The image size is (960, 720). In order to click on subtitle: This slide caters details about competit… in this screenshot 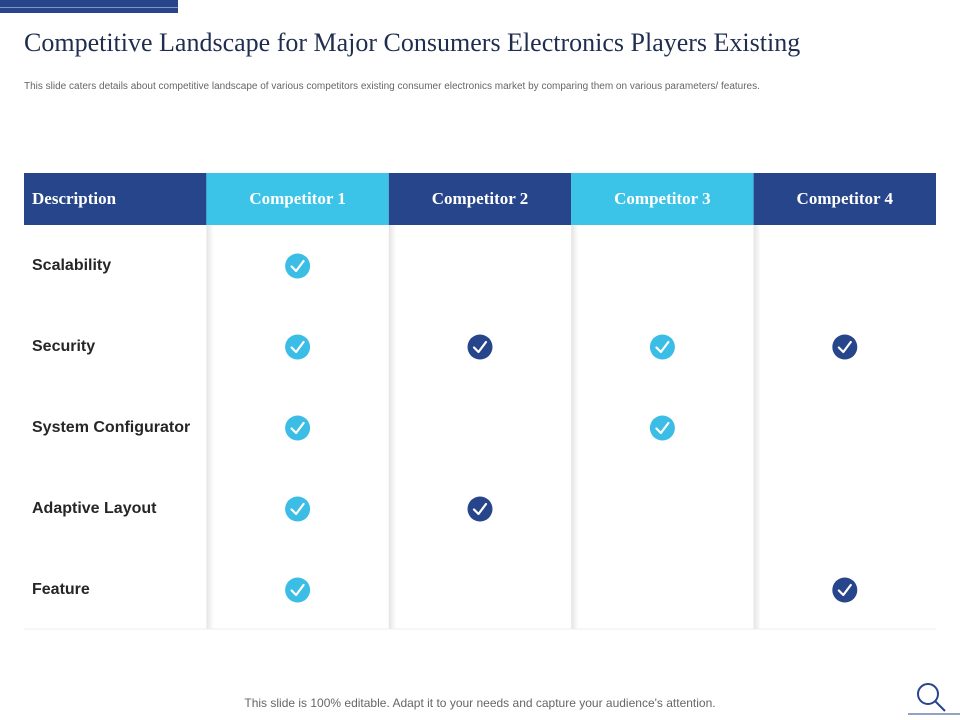, I will do `click(392, 86)`.